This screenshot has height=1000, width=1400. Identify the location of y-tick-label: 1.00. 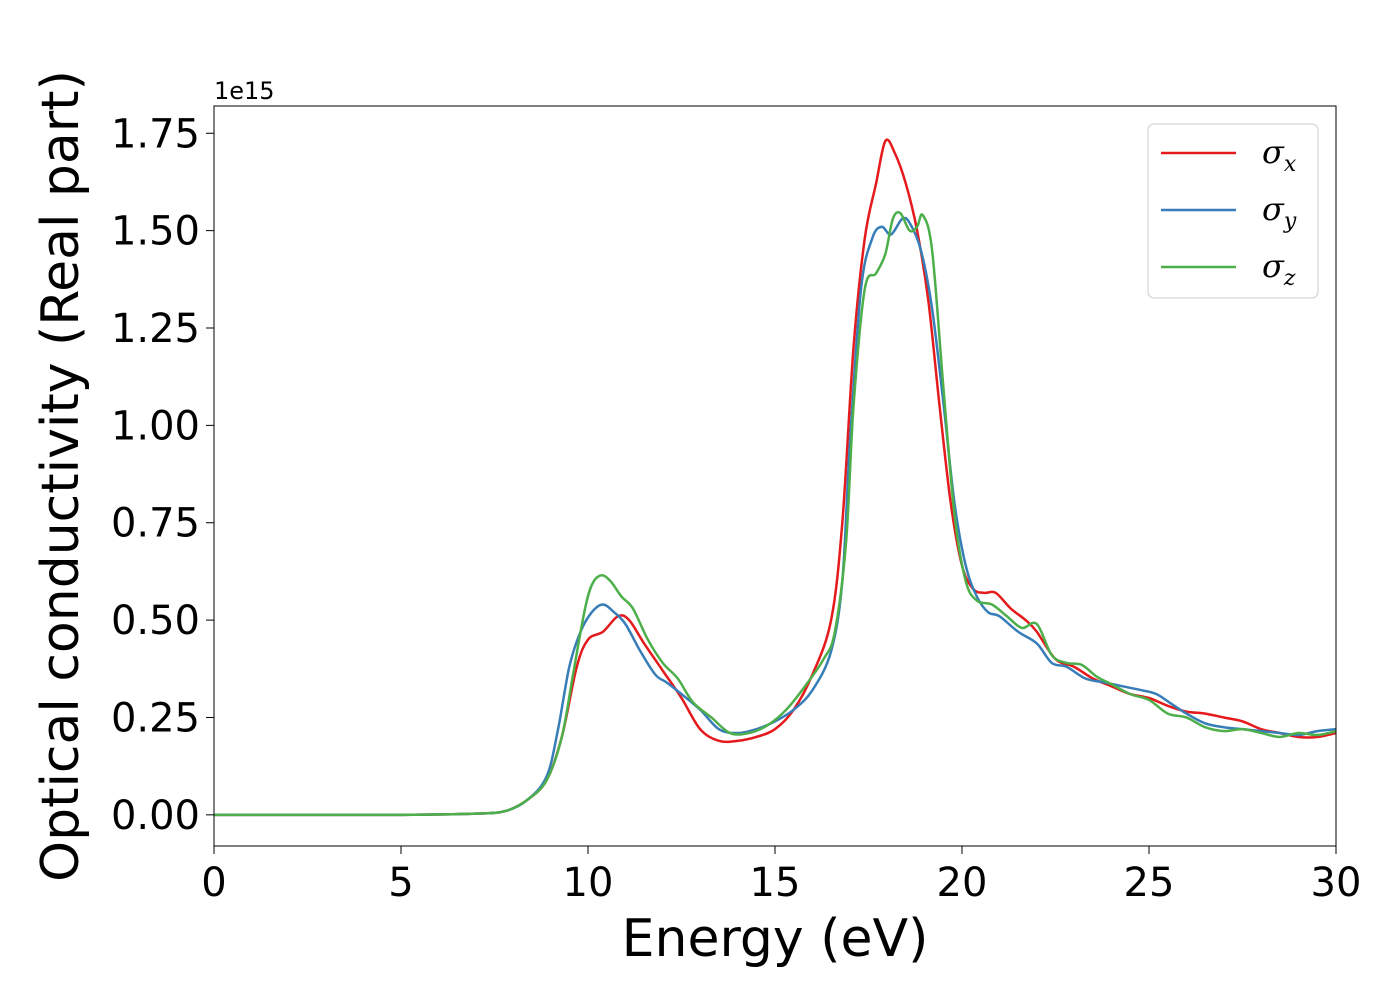
(155, 426).